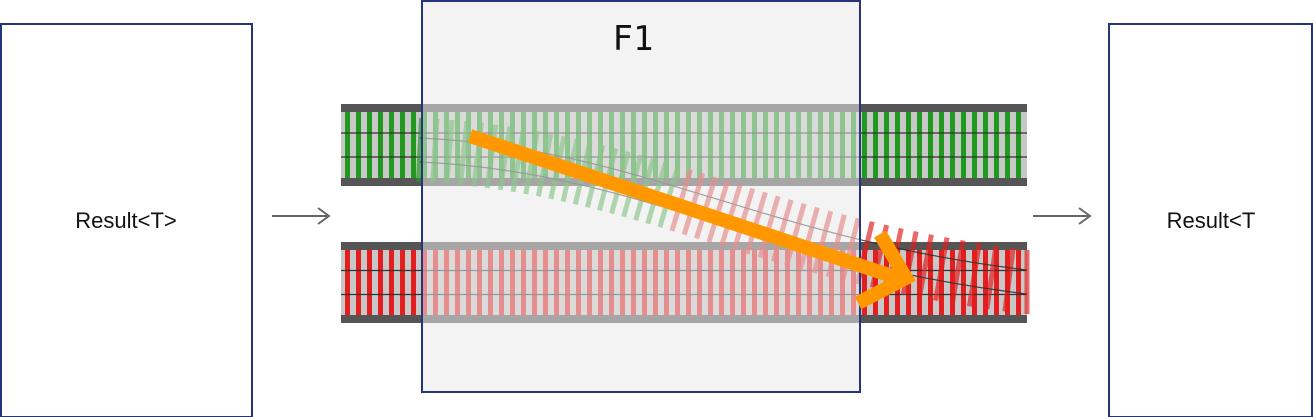 The image size is (1313, 417). Describe the element at coordinates (691, 219) in the screenshot. I see `diagonal-arrow-icon` at that location.